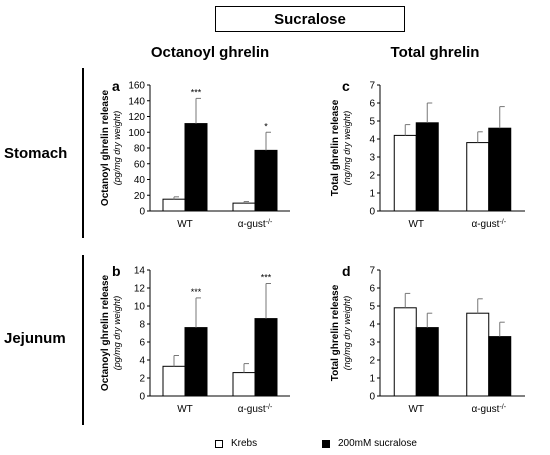 This screenshot has width=550, height=455. I want to click on y-tick-label-b-0: 0, so click(142, 397).